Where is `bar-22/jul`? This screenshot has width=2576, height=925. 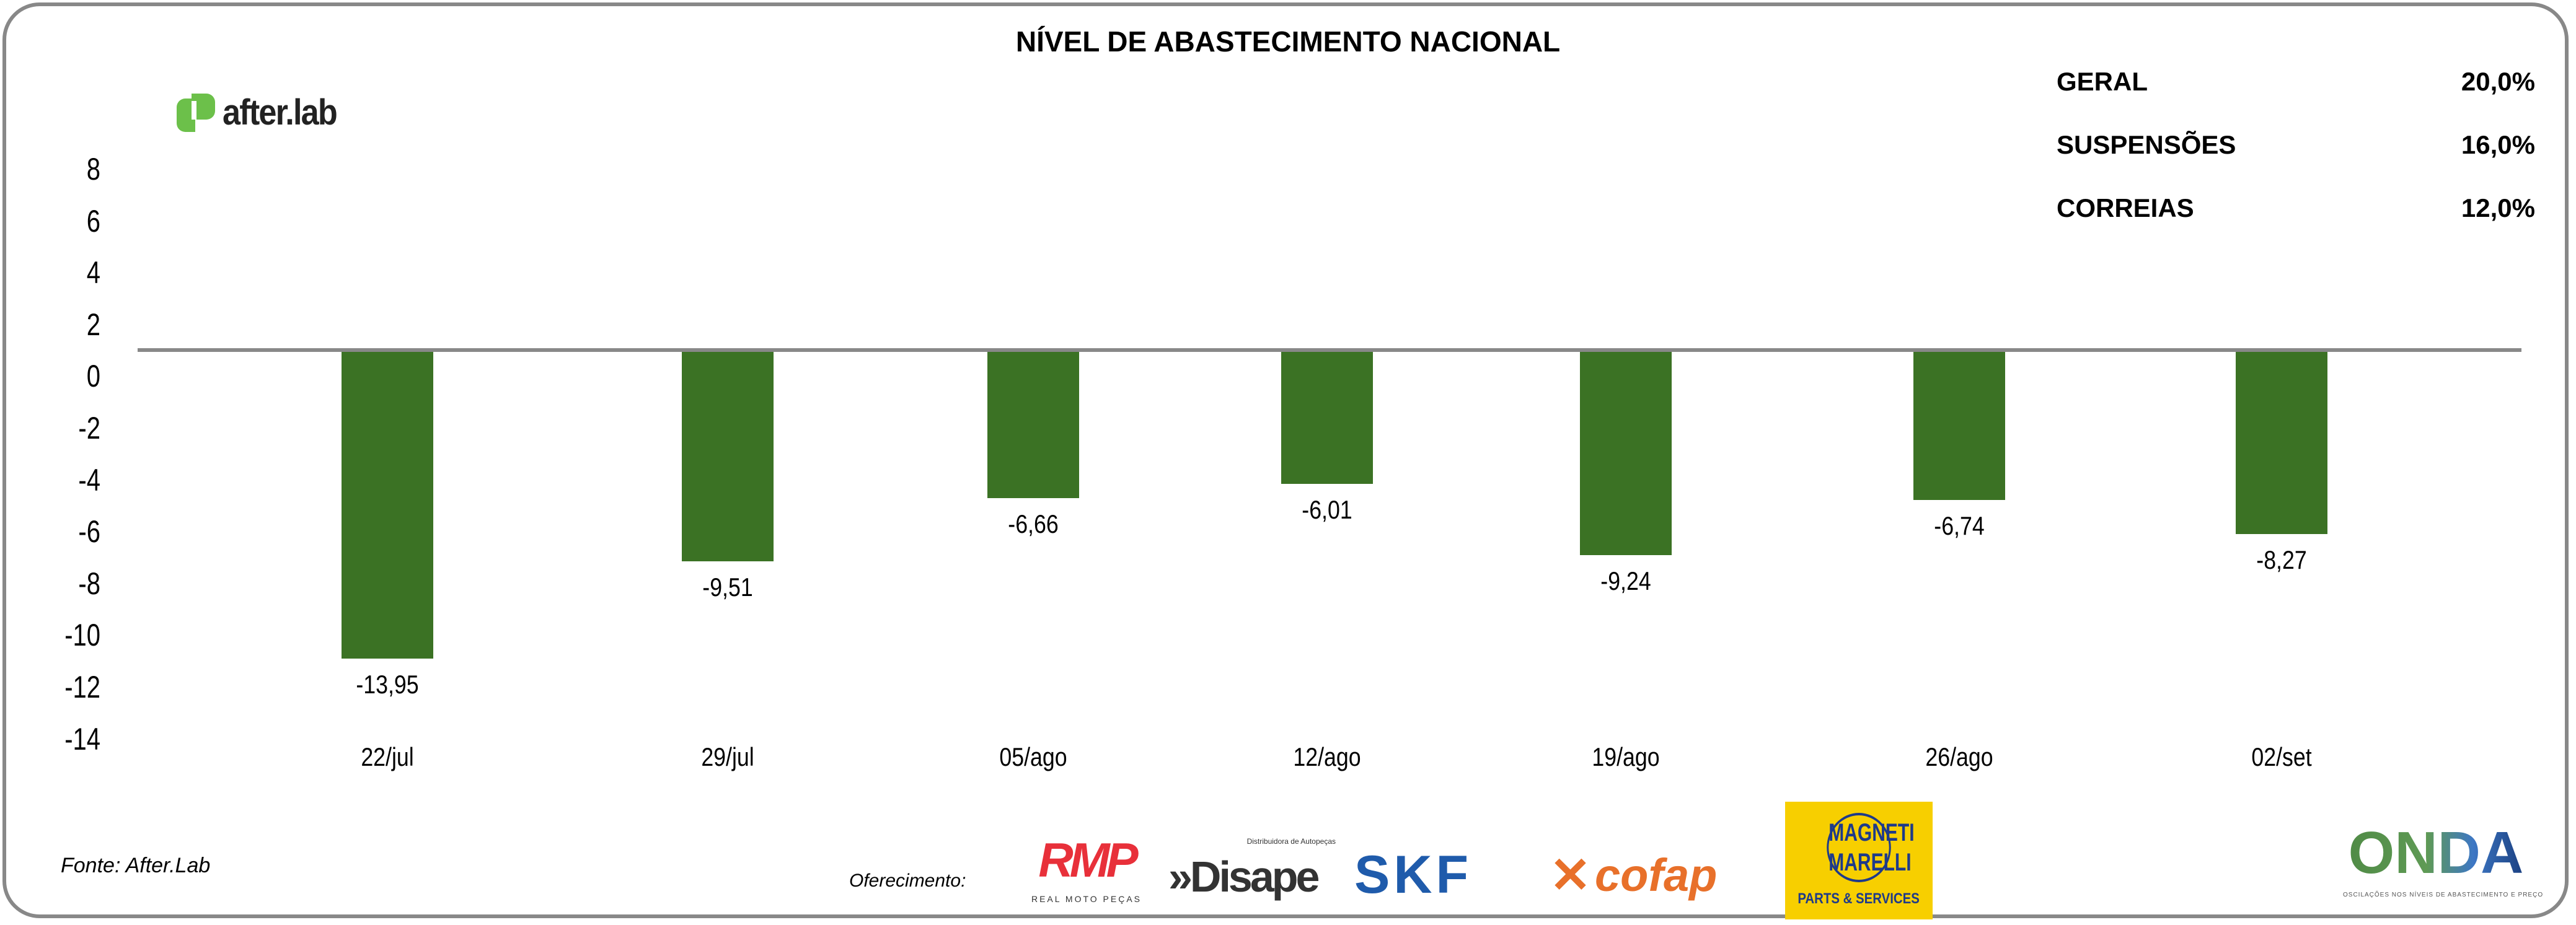 bar-22/jul is located at coordinates (387, 505).